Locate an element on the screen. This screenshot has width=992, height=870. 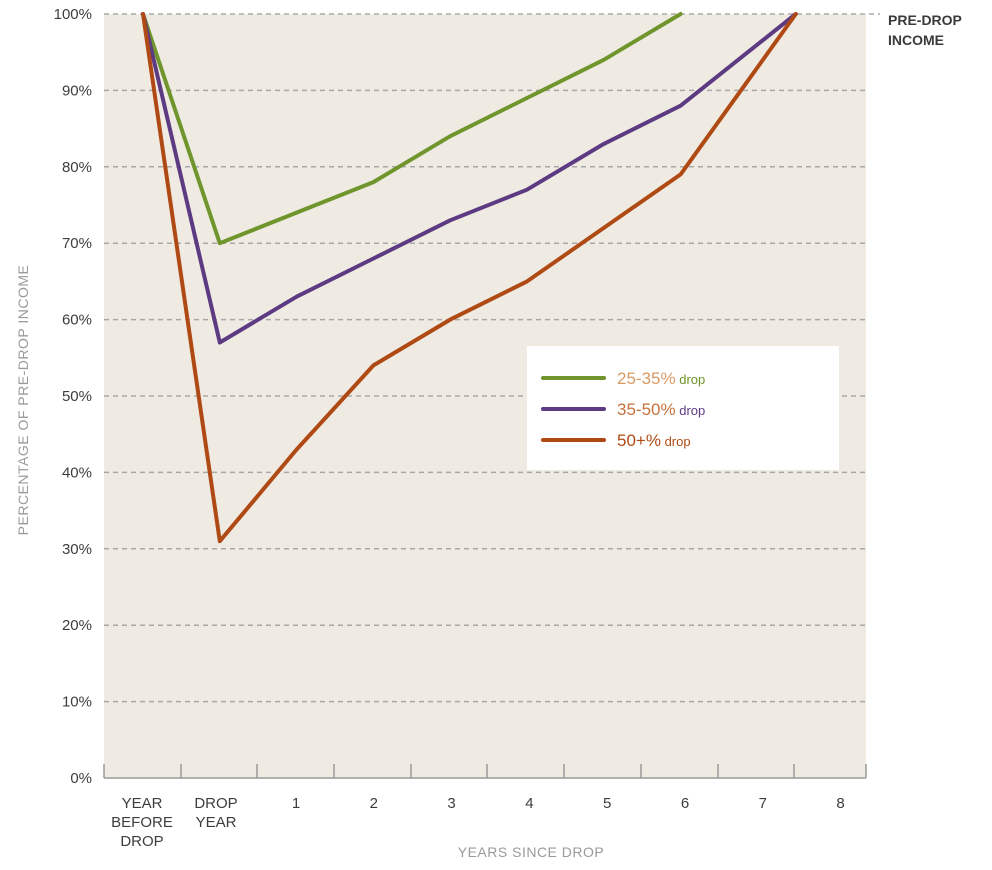
y-tick-label: 90% is located at coordinates (77, 90).